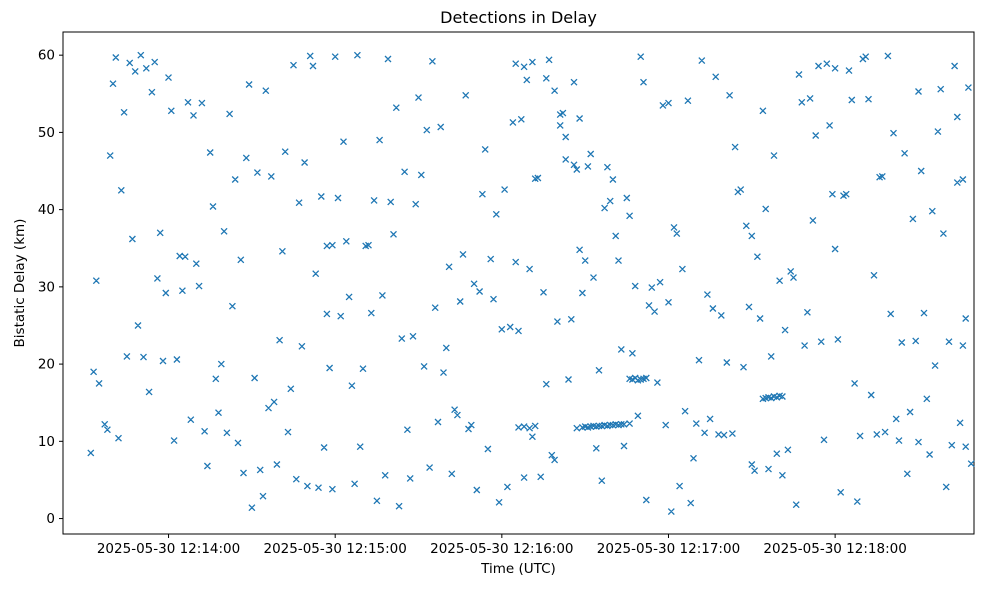 The width and height of the screenshot is (989, 590). Describe the element at coordinates (46, 133) in the screenshot. I see `y-tick-label: 50` at that location.